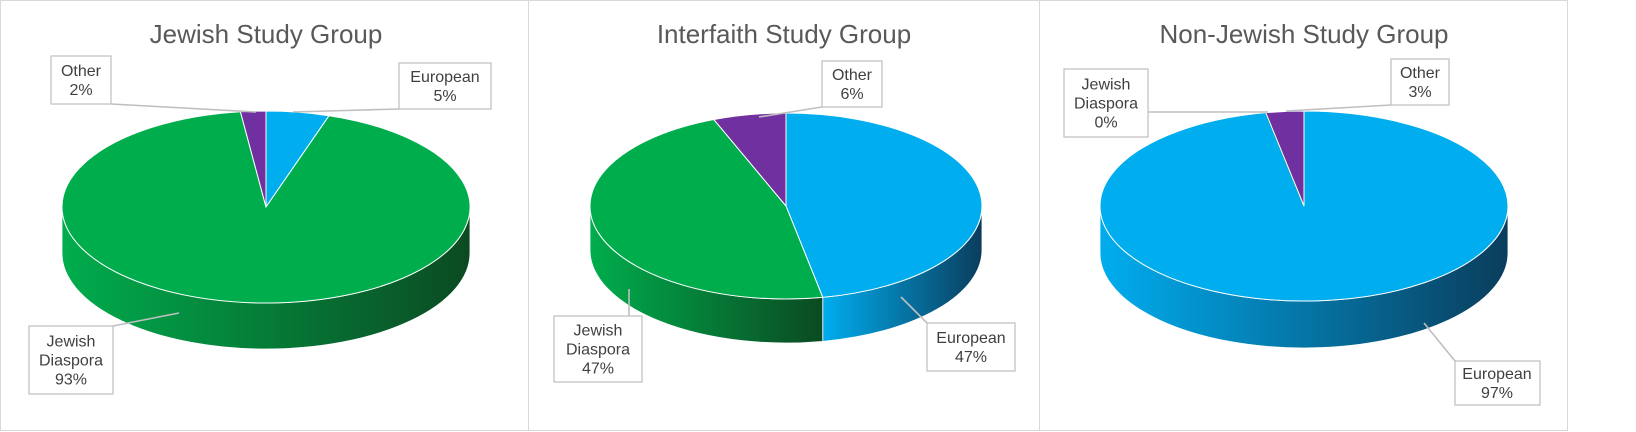  I want to click on data-label-jewish-diaspora: Jewish Diaspora 0%, so click(1165, 103).